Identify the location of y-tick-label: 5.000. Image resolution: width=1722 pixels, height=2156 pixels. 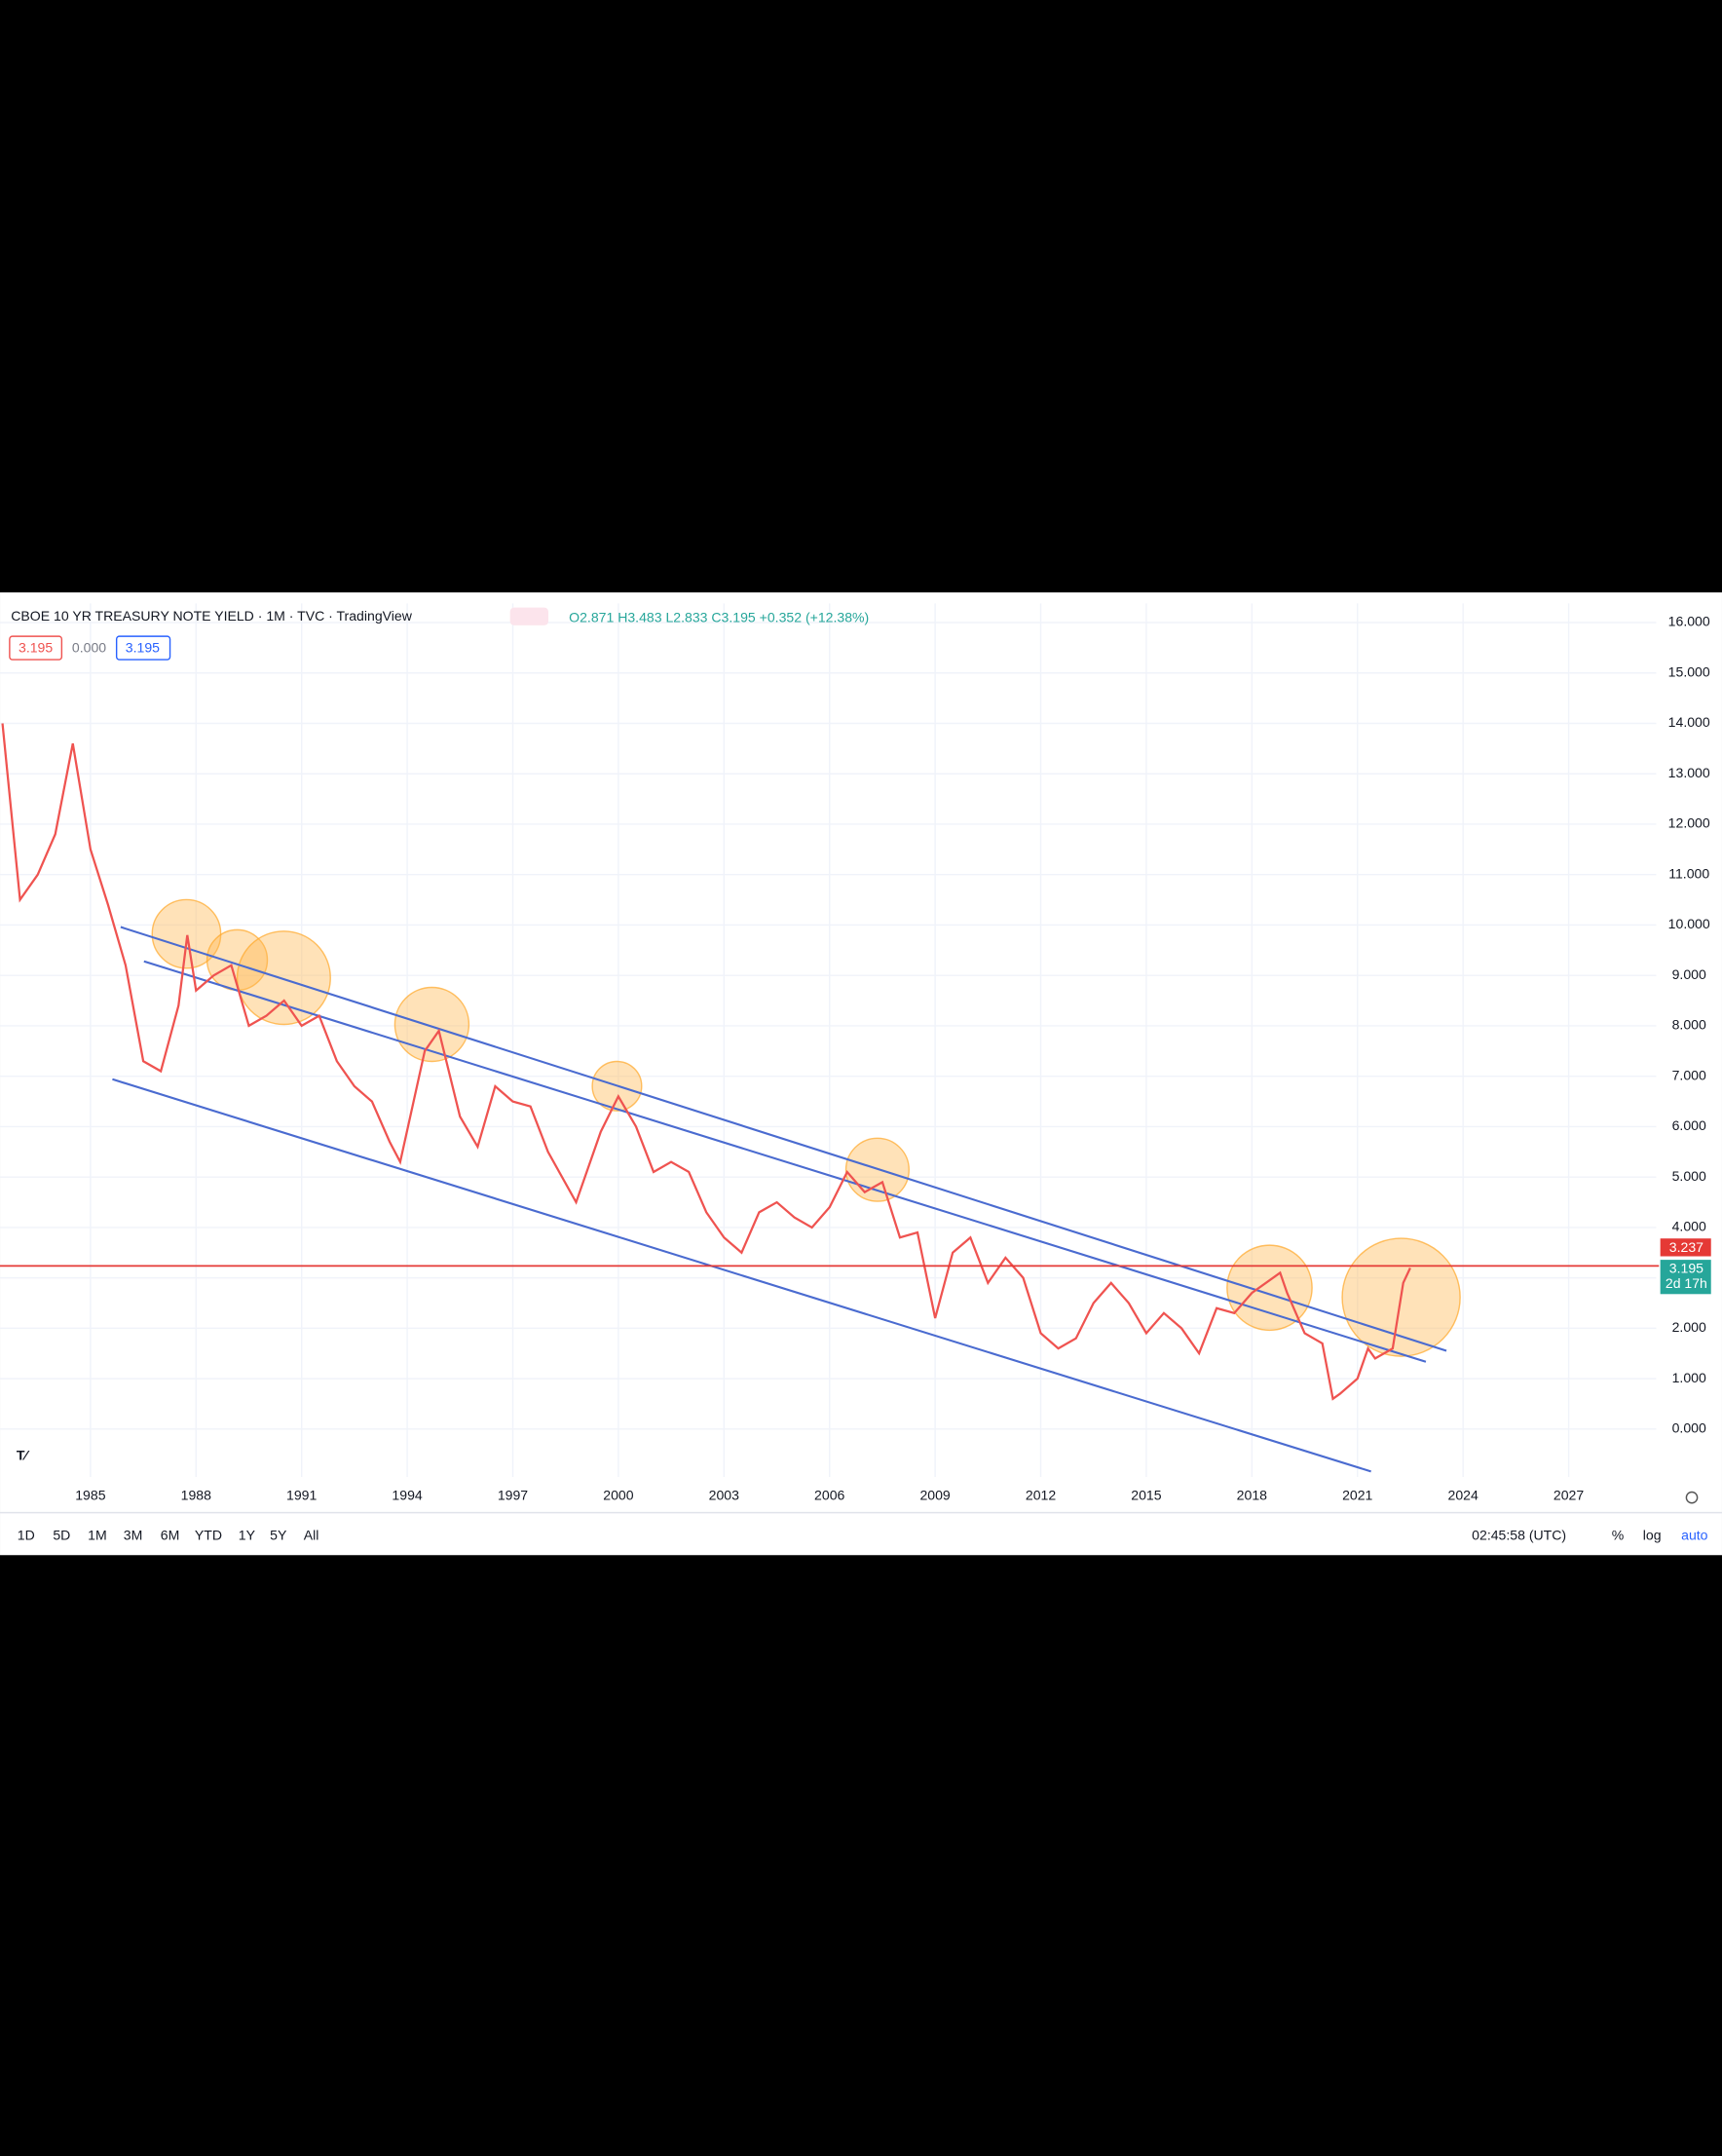
(1689, 1176).